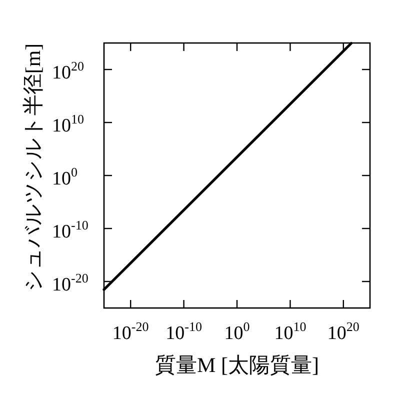  Describe the element at coordinates (237, 365) in the screenshot. I see `xlabel: 質量M [太陽質量]` at that location.